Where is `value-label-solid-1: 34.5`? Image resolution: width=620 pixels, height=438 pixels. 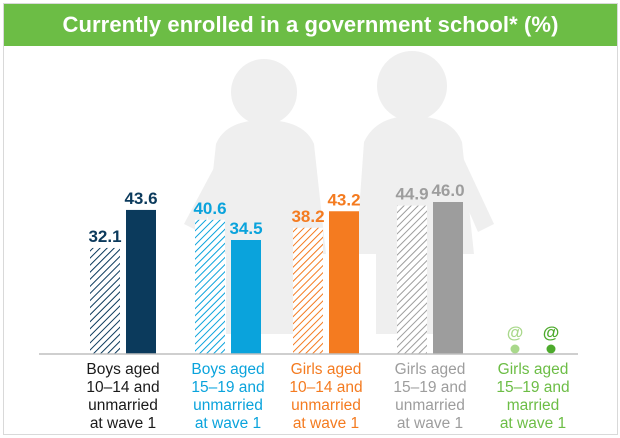 value-label-solid-1: 34.5 is located at coordinates (245, 228).